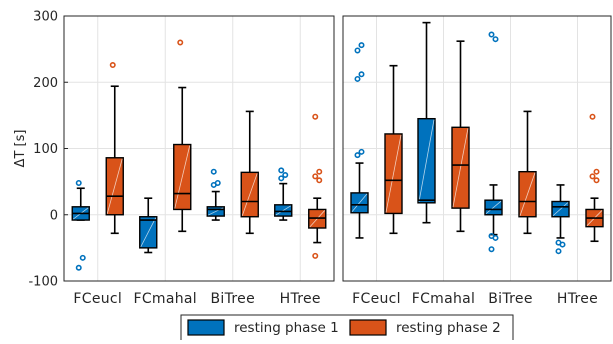 The width and height of the screenshot is (613, 344). Describe the element at coordinates (286, 328) in the screenshot. I see `legend-label-phase-1: resting phase 1` at that location.